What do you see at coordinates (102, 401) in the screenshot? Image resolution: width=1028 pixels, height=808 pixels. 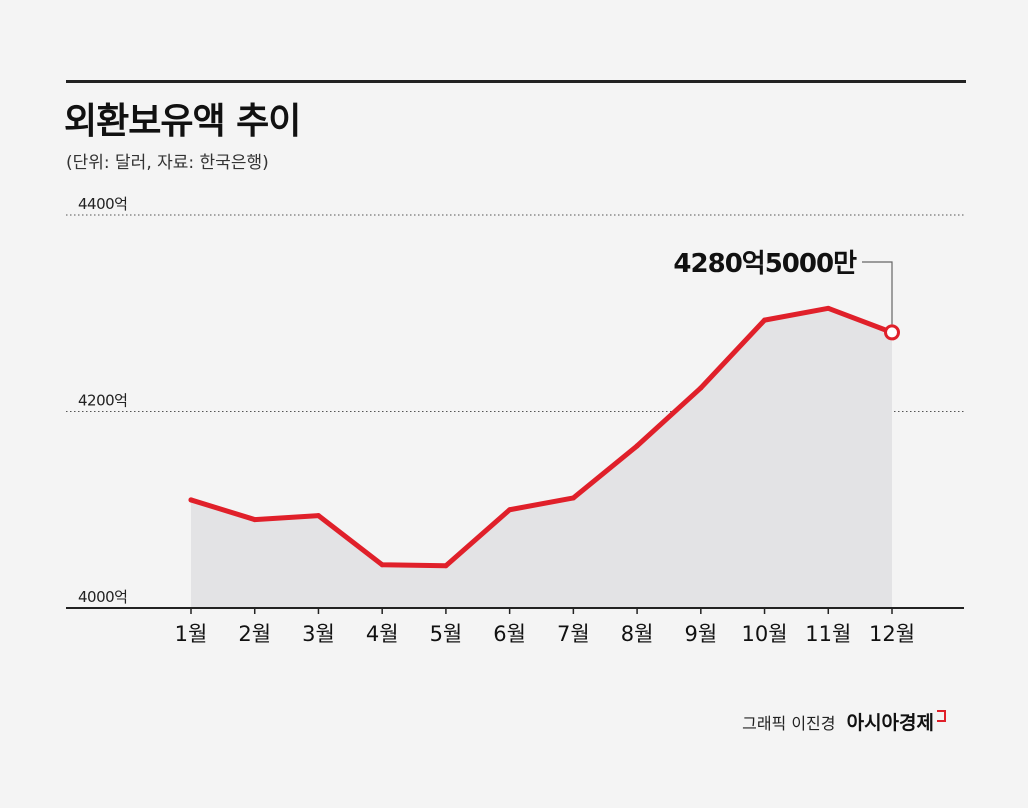 I see `y-tick-label: 4200억` at bounding box center [102, 401].